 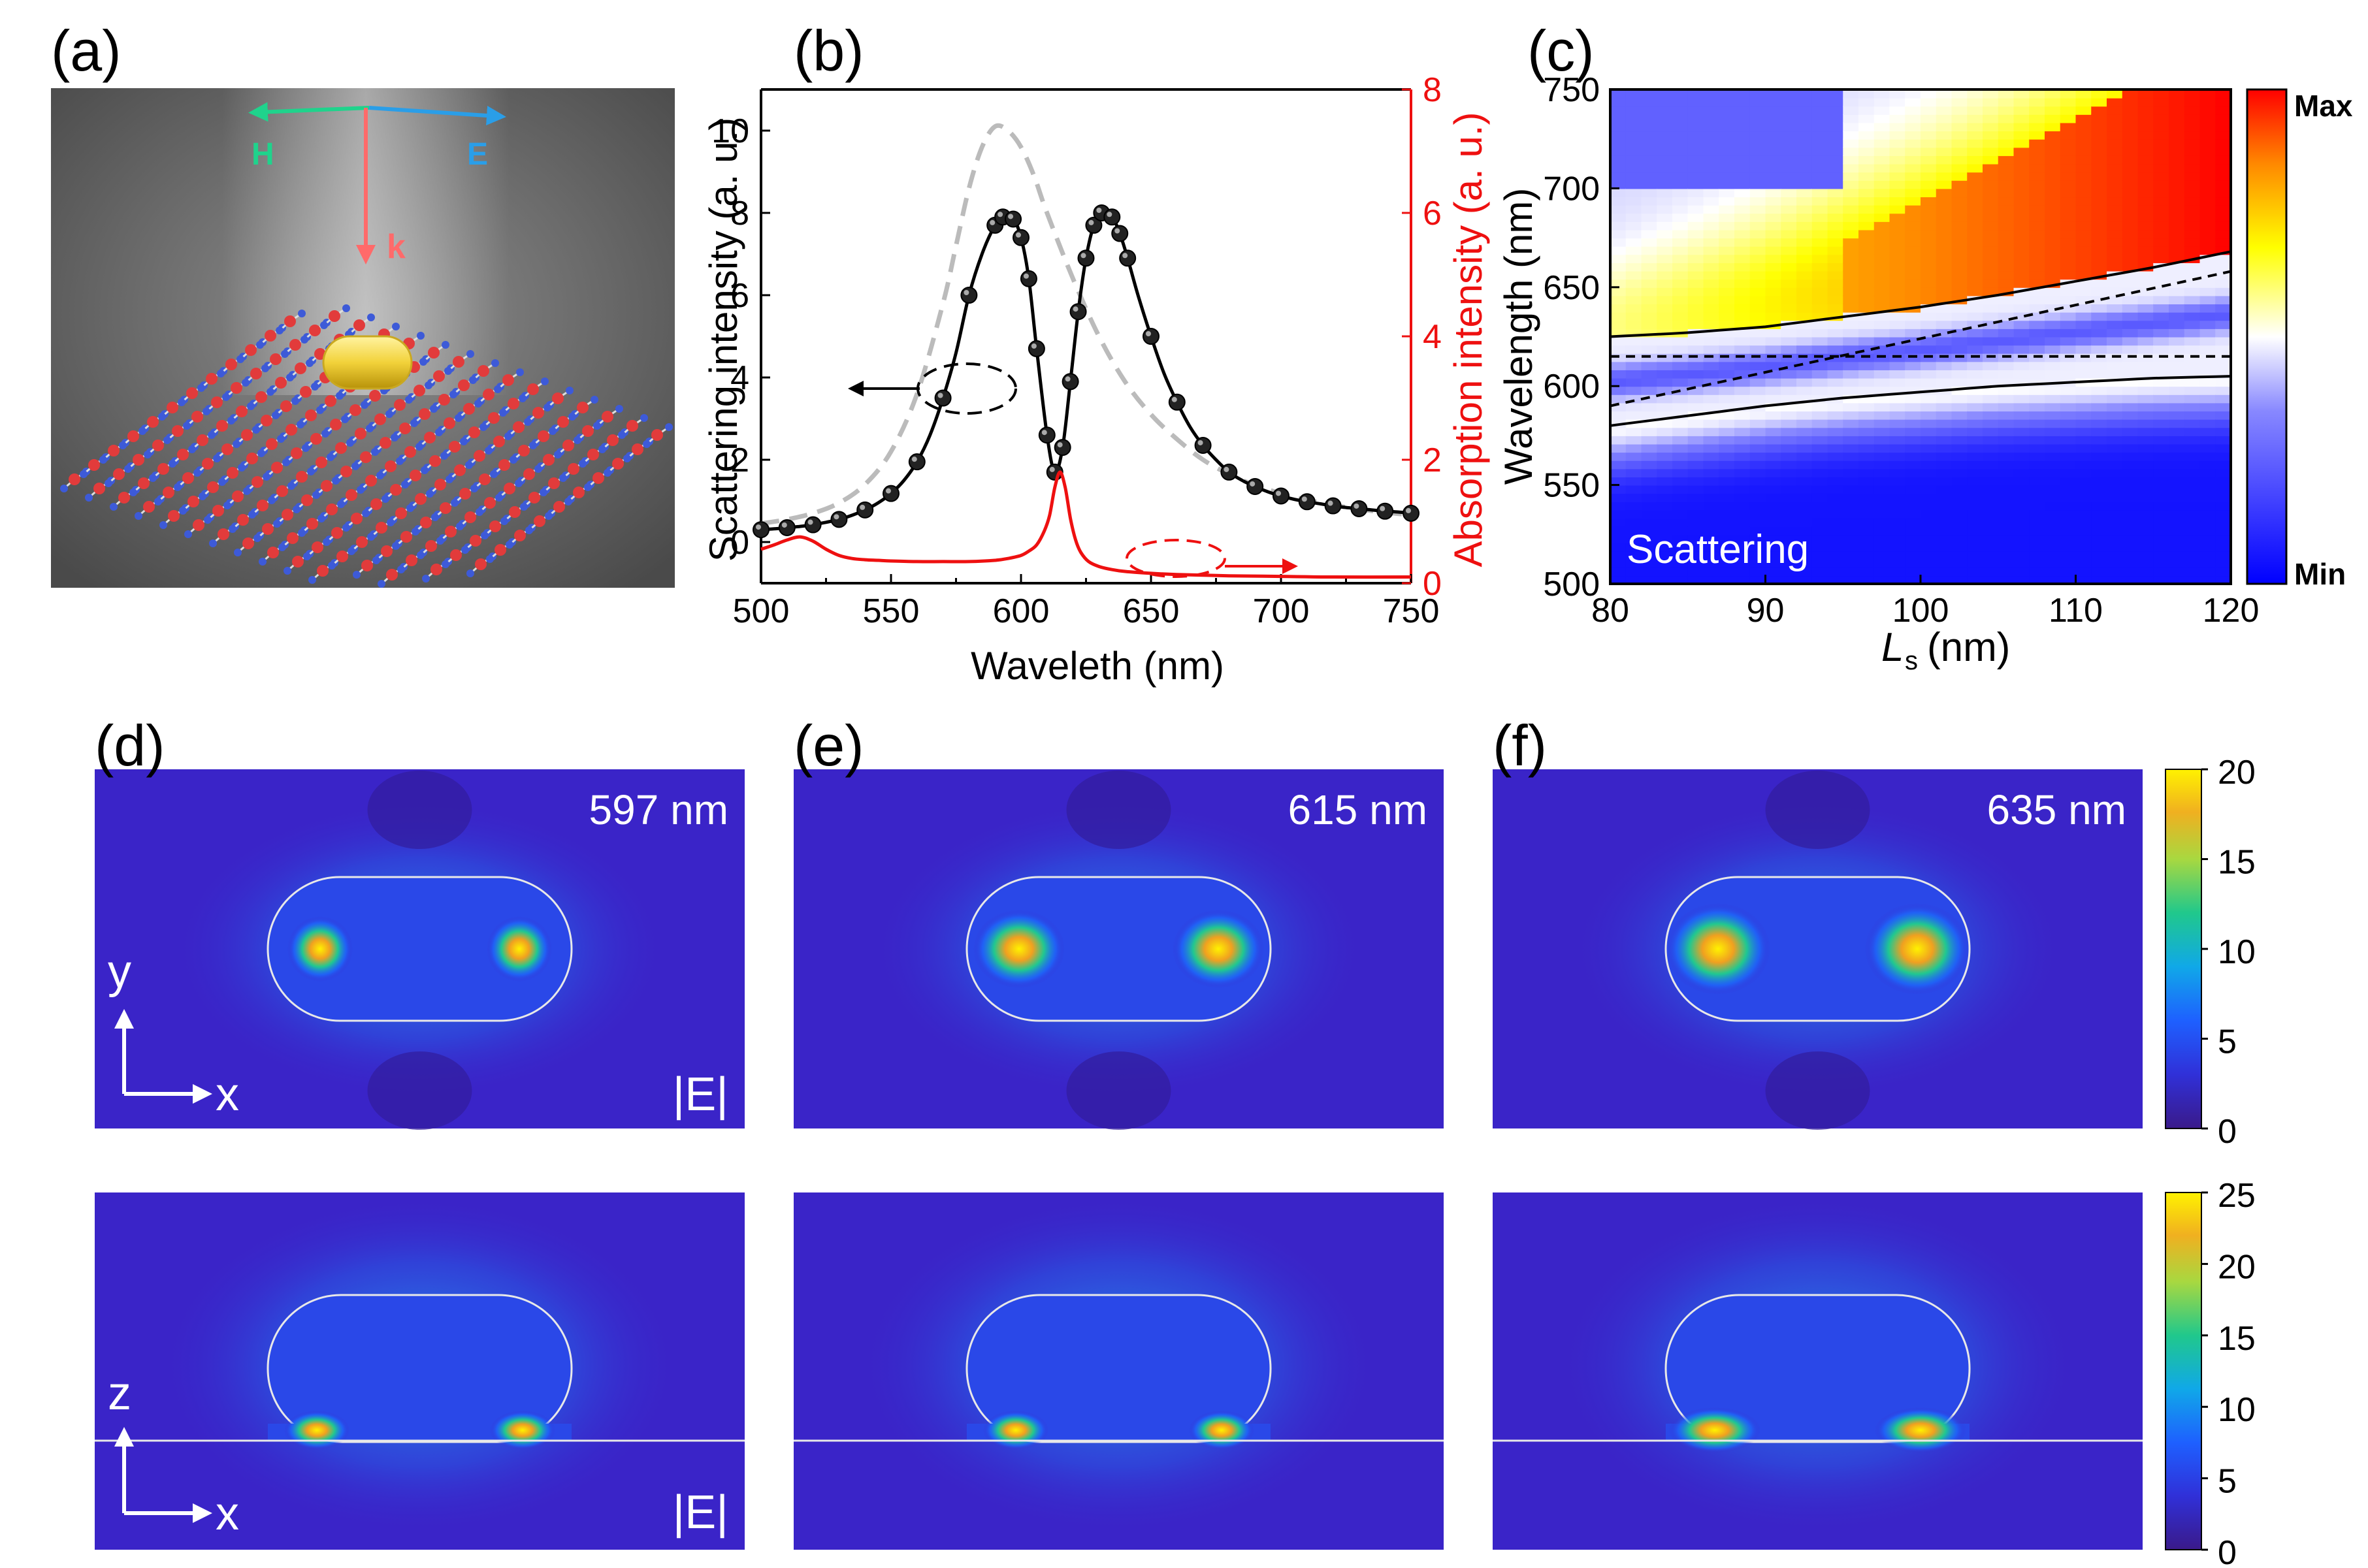 What do you see at coordinates (1118, 1090) in the screenshot?
I see `field-node` at bounding box center [1118, 1090].